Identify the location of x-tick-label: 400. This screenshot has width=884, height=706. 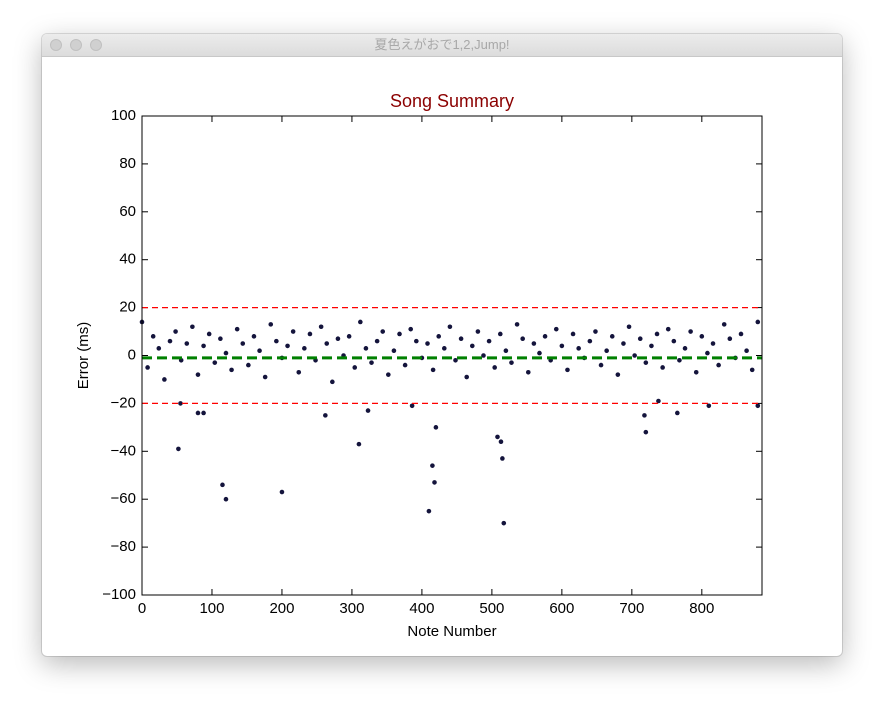
(421, 608).